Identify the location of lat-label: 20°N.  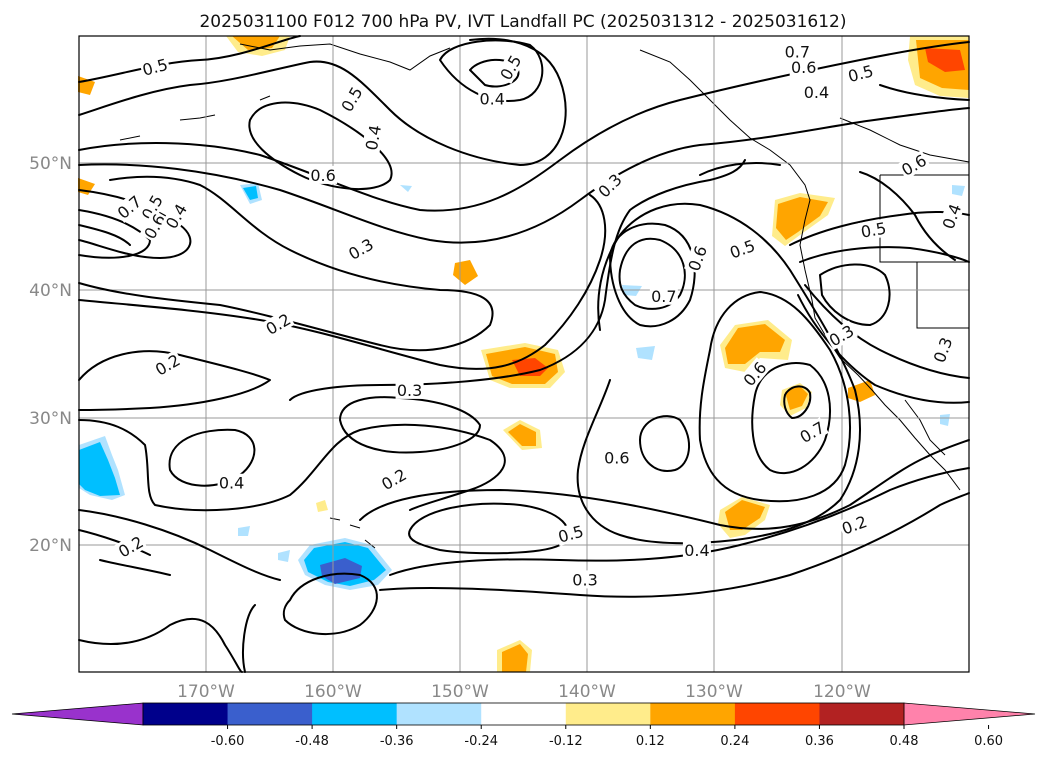
(50, 546).